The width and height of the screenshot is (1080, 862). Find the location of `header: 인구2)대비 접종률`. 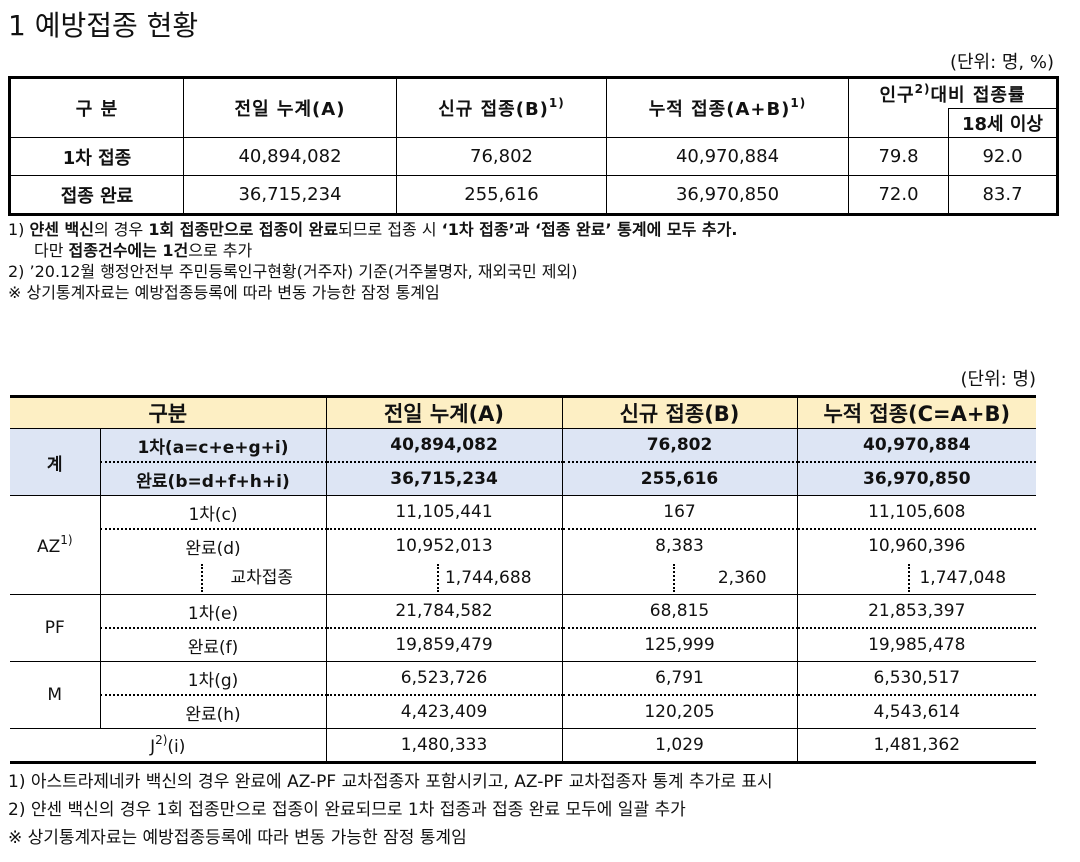

header: 인구2)대비 접종률 is located at coordinates (953, 93).